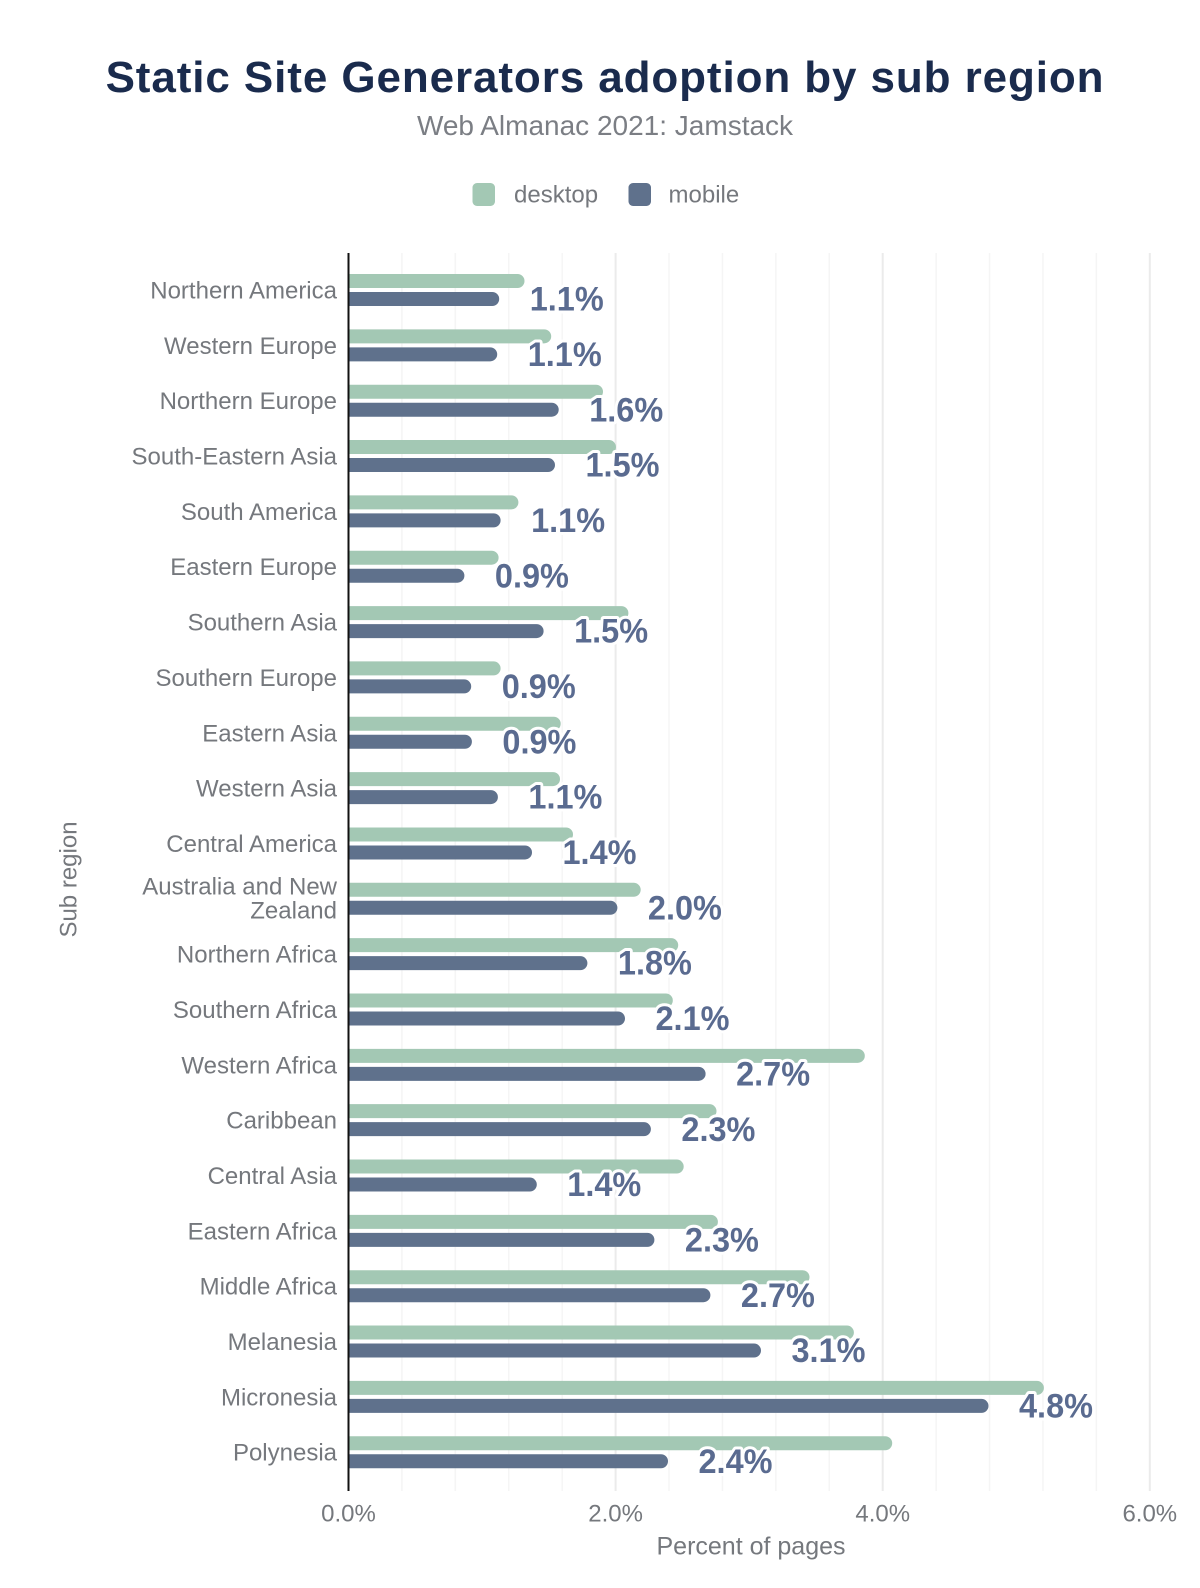 The image size is (1200, 1588). What do you see at coordinates (1056, 1407) in the screenshot?
I see `svg-text: 4.8%` at bounding box center [1056, 1407].